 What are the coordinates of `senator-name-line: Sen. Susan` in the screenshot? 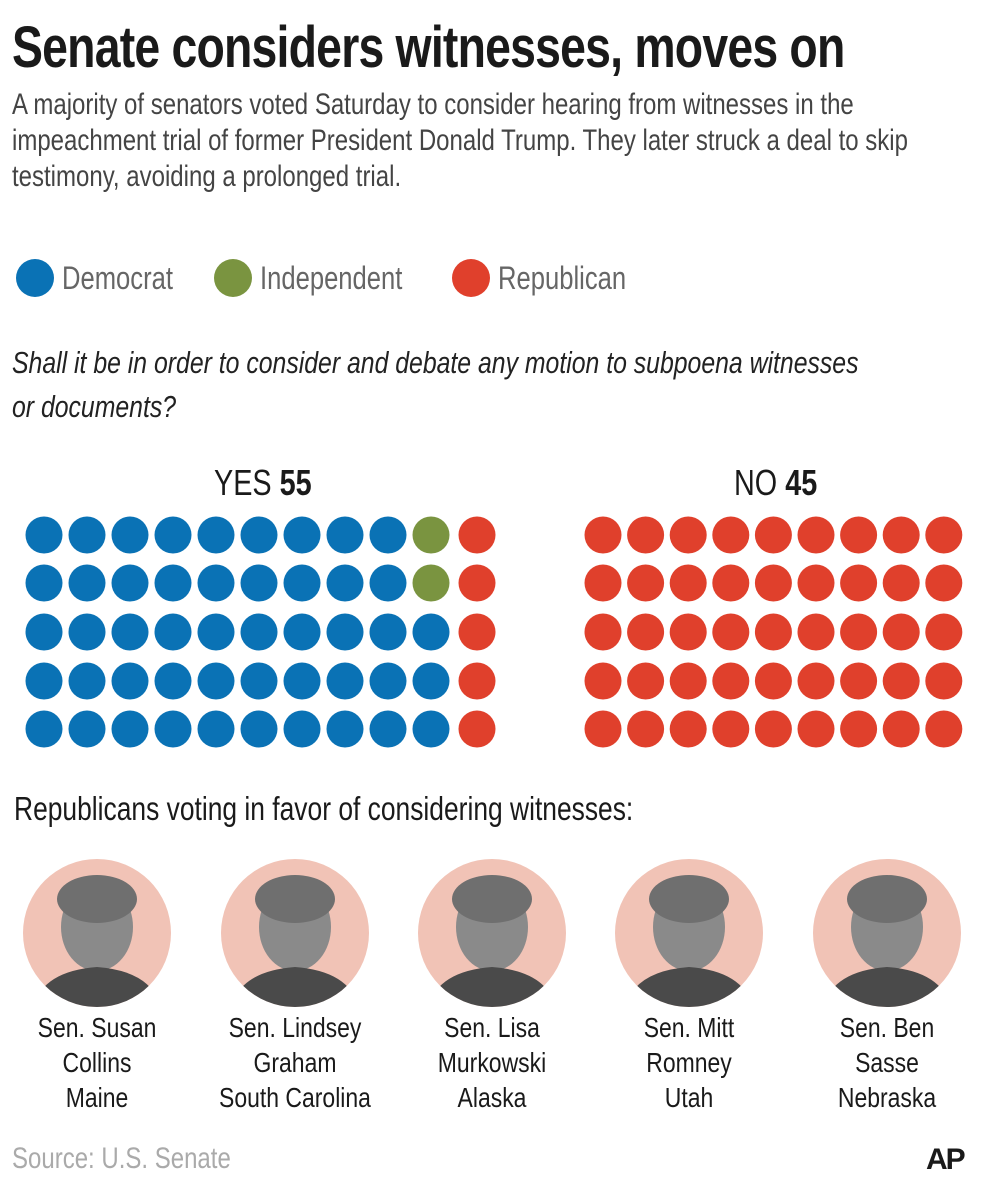 It's located at (97, 1027).